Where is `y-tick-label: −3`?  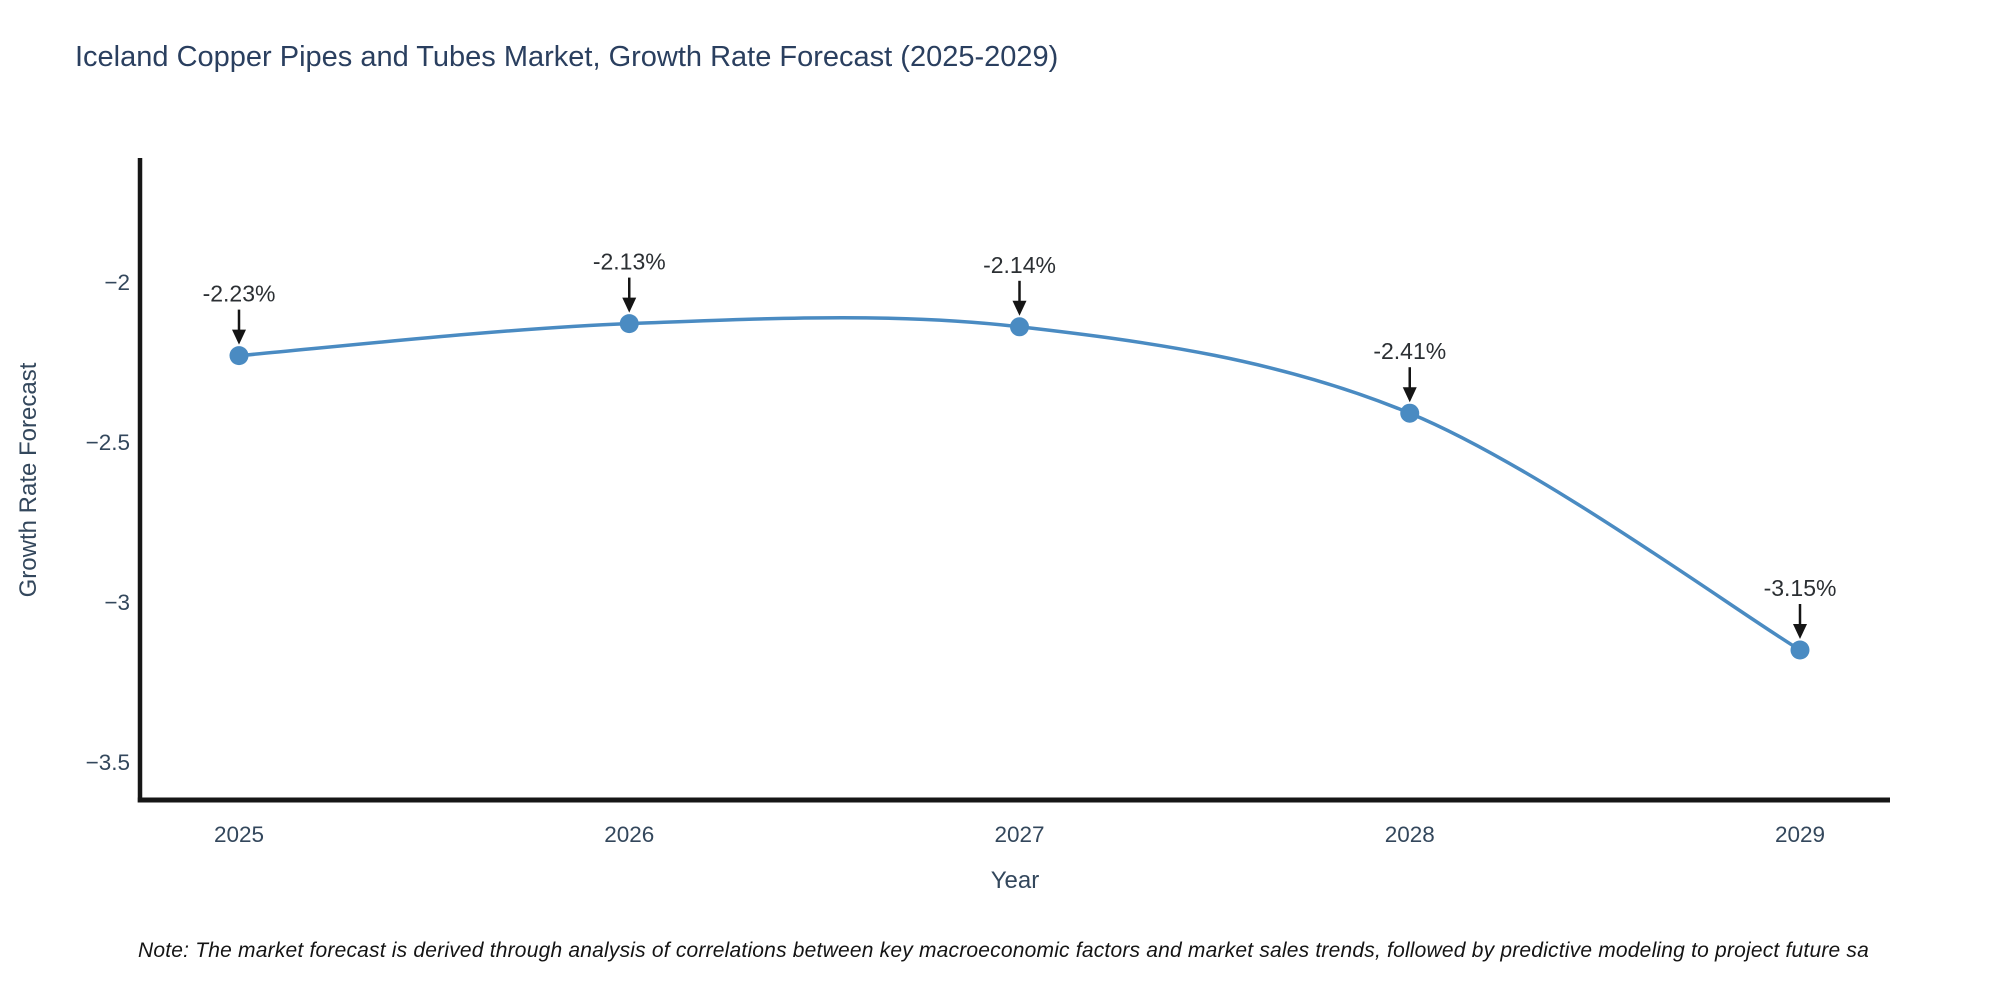
y-tick-label: −3 is located at coordinates (117, 602).